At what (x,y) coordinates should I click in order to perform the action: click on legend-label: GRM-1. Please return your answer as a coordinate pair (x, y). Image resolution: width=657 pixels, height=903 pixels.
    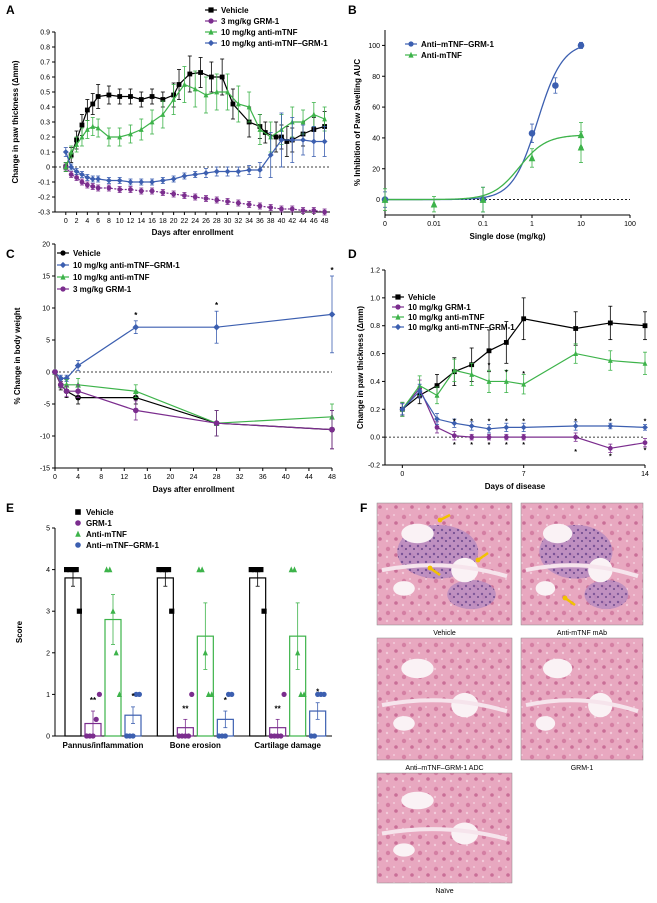
    Looking at the image, I should click on (99, 523).